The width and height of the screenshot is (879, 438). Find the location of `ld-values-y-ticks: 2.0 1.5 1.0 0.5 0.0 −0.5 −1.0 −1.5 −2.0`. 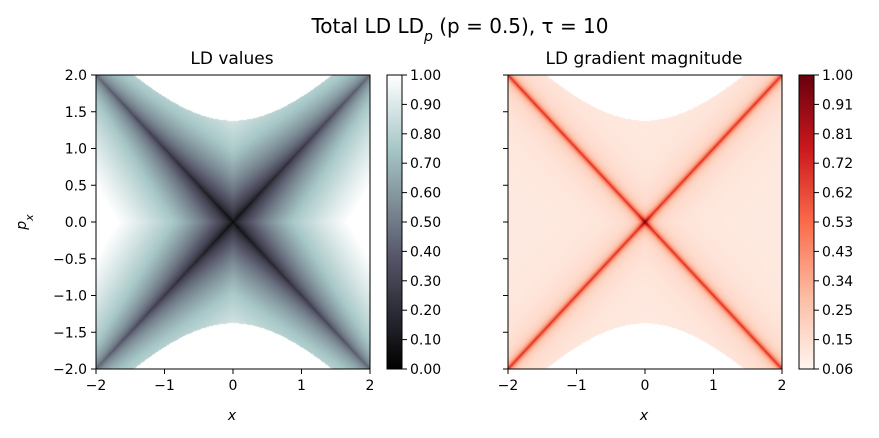

ld-values-y-ticks: 2.0 1.5 1.0 0.5 0.0 −0.5 −1.0 −1.5 −2.0 is located at coordinates (74, 223).